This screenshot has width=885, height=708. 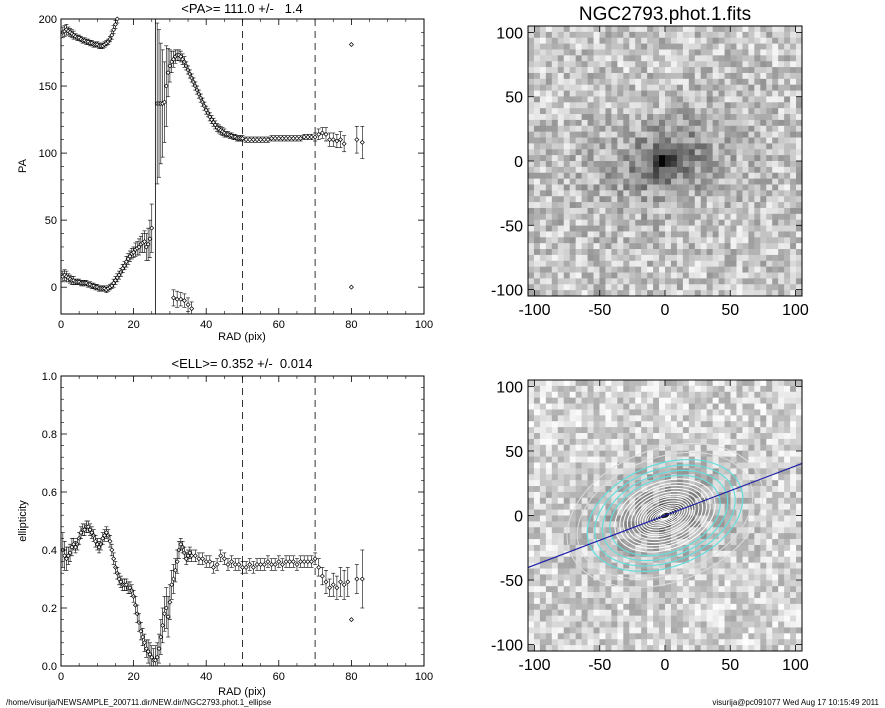 What do you see at coordinates (228, 564) in the screenshot?
I see `diamond-marker` at bounding box center [228, 564].